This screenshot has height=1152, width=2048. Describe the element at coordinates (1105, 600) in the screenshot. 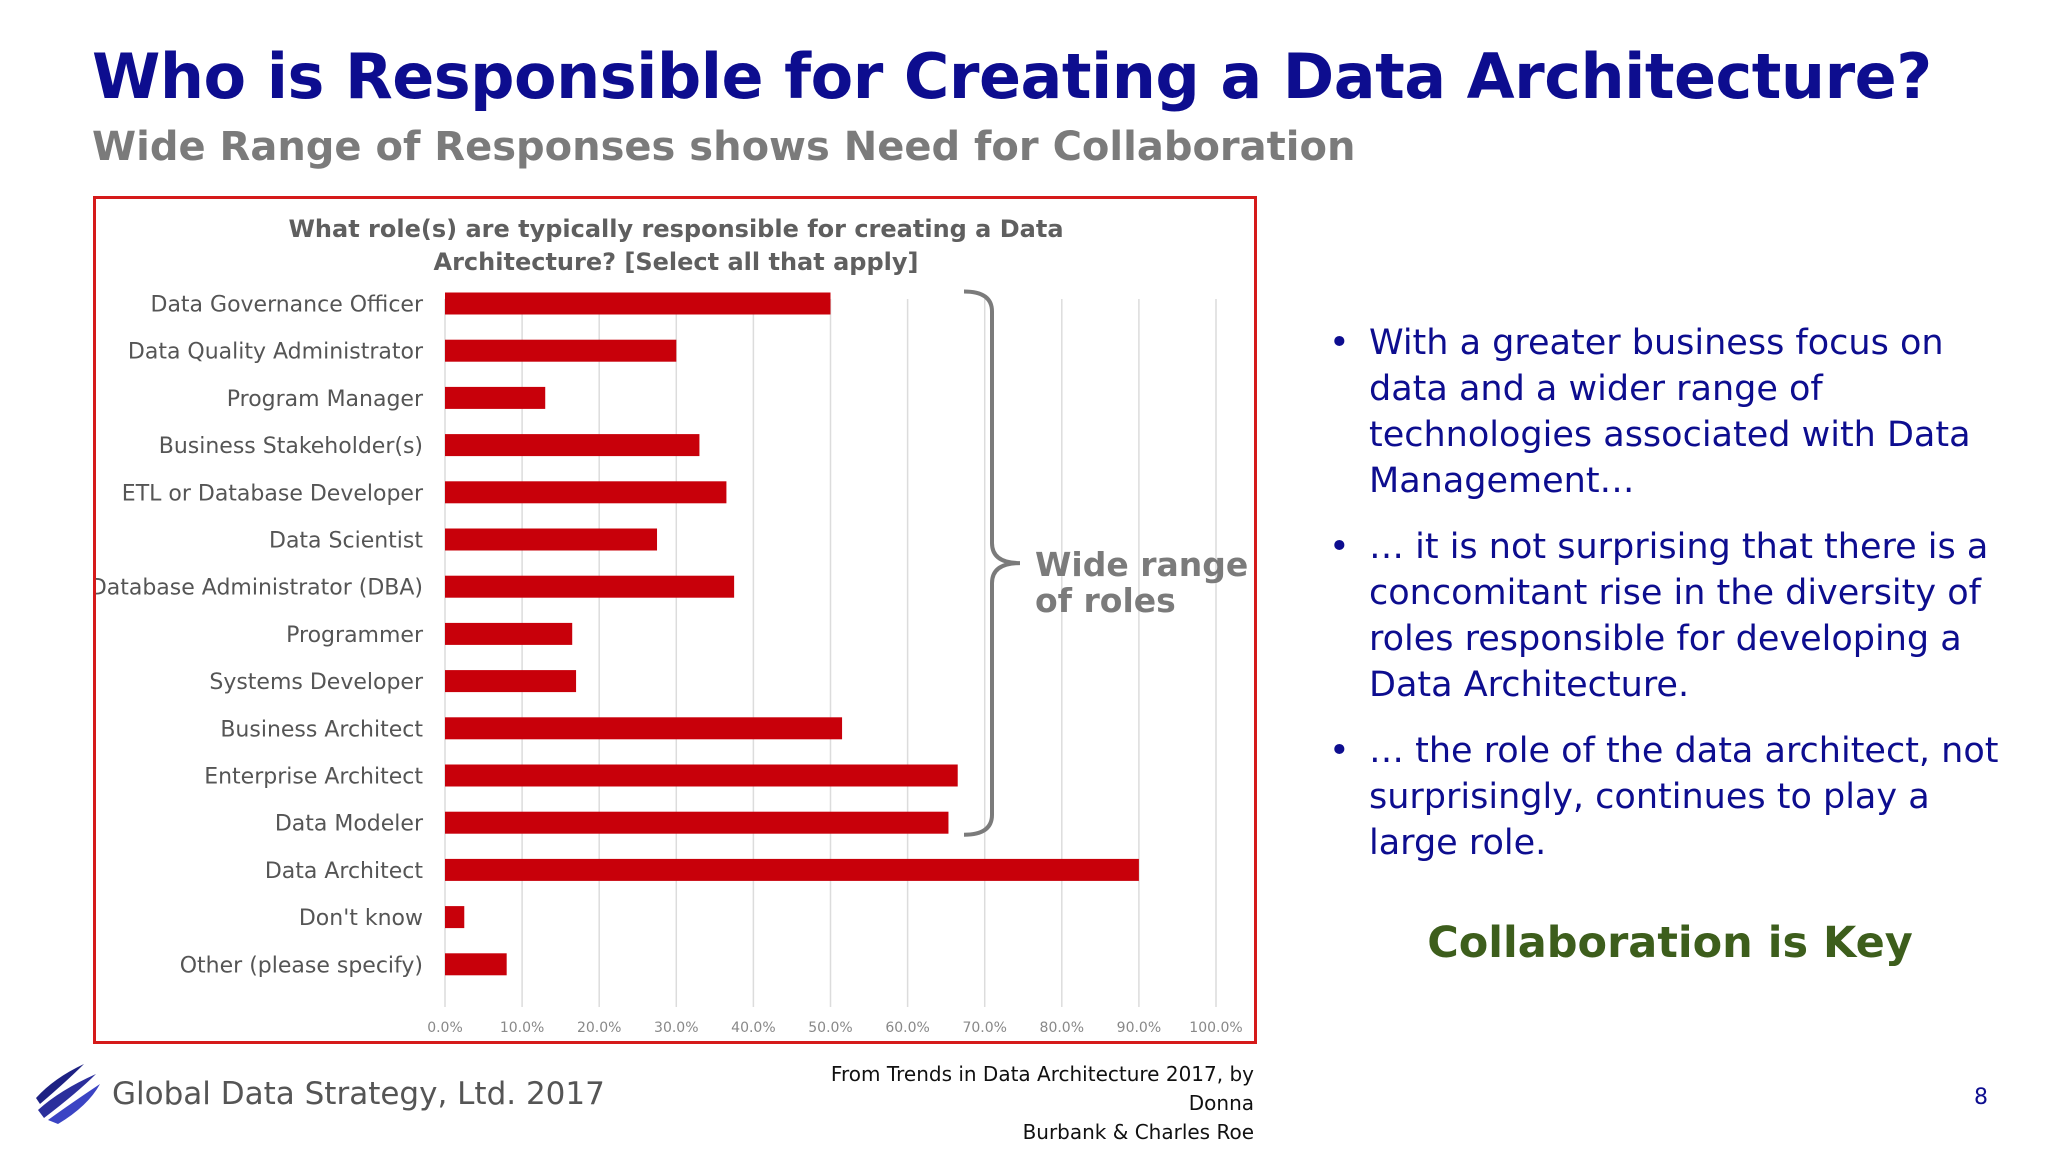

I see `annotation-line-2: of roles` at that location.